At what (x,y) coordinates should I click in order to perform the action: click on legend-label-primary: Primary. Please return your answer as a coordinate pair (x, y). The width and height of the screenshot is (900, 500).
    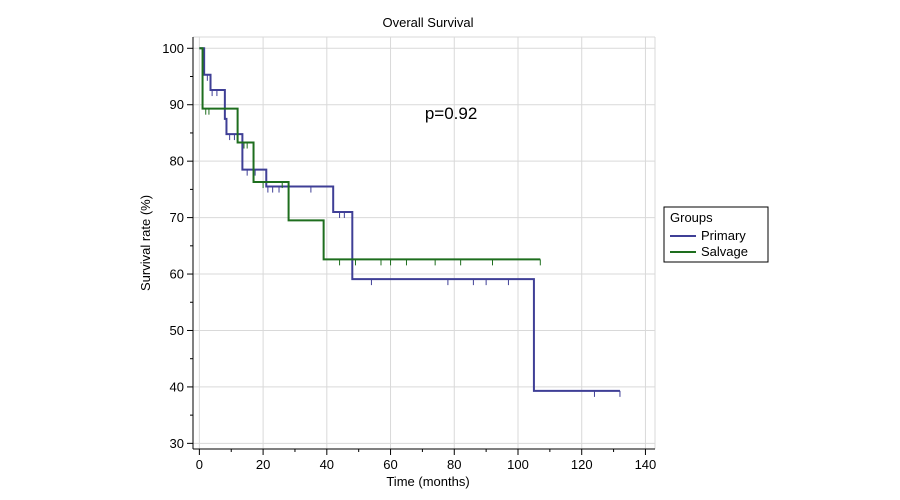
    Looking at the image, I should click on (723, 235).